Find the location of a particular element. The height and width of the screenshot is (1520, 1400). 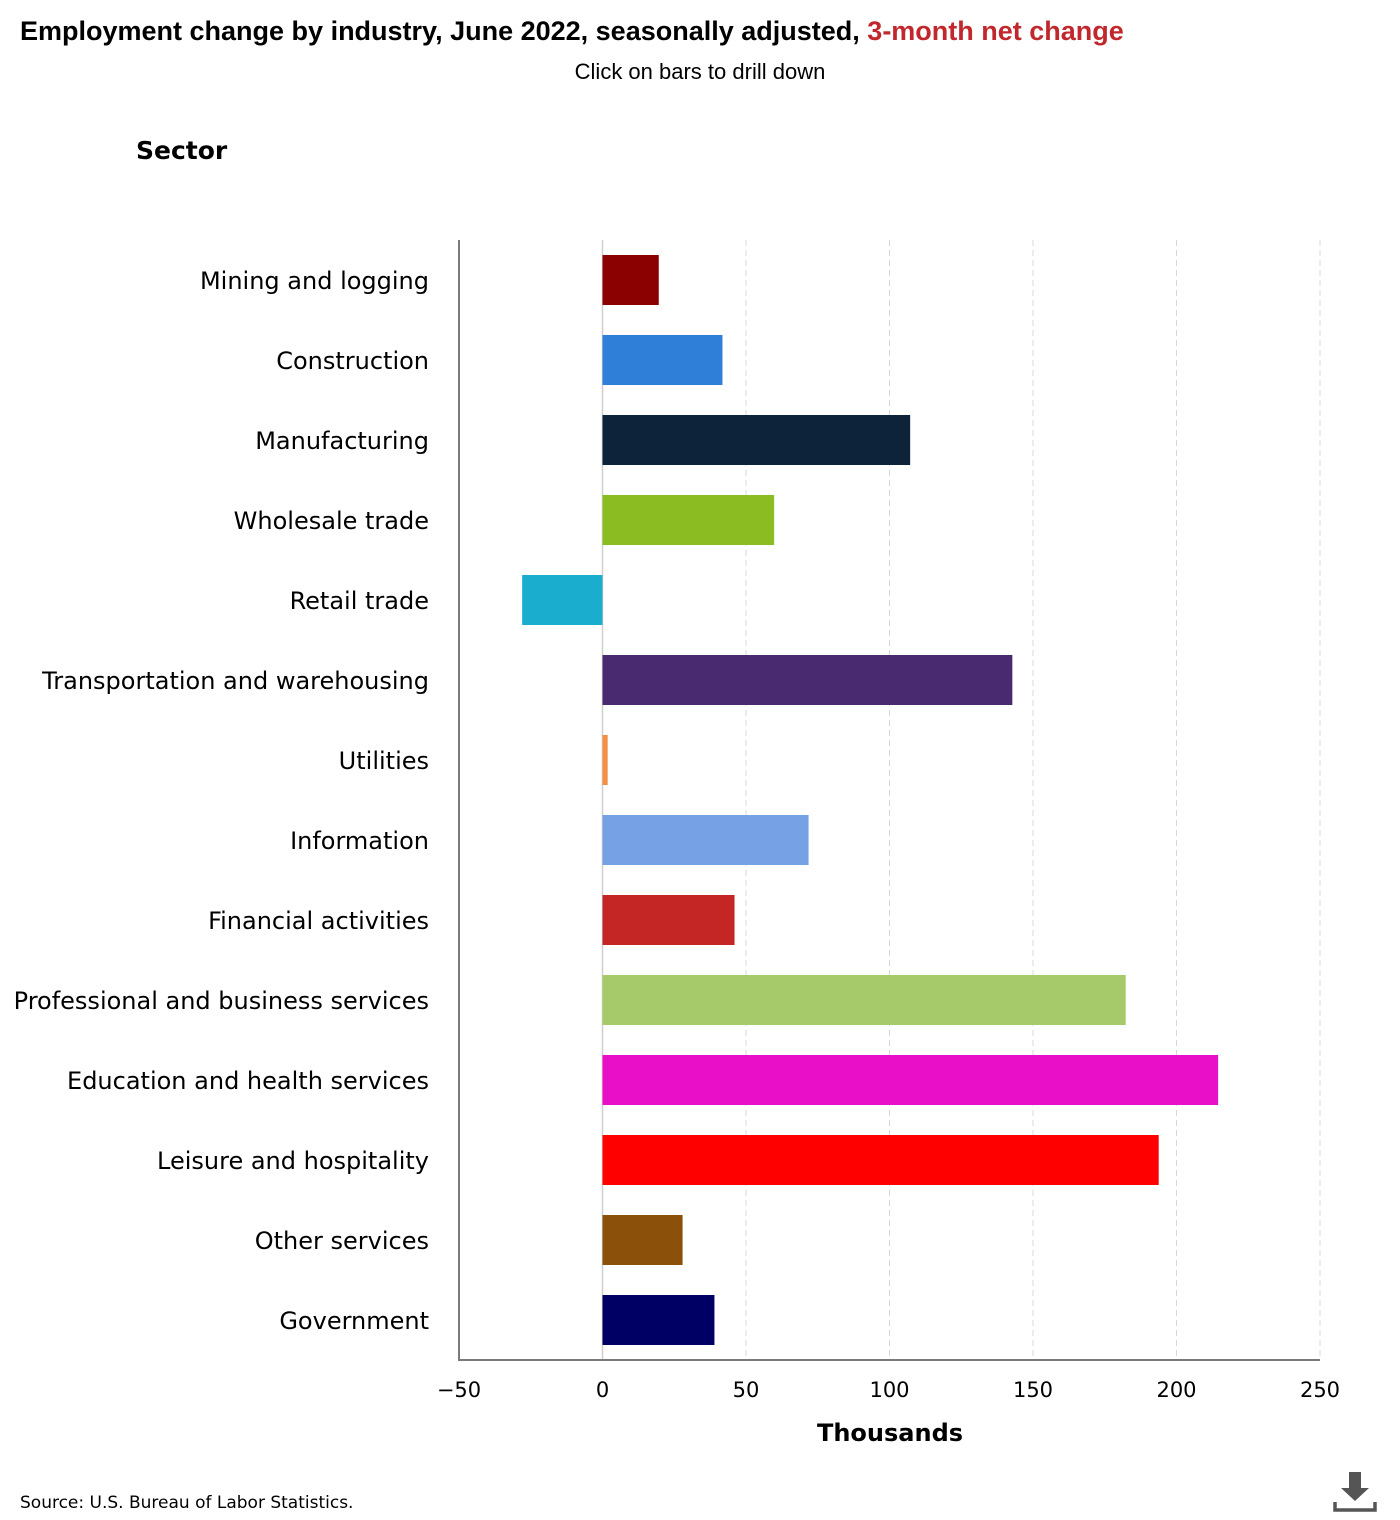

y-tick-label-10: Professional and business services is located at coordinates (221, 1001).